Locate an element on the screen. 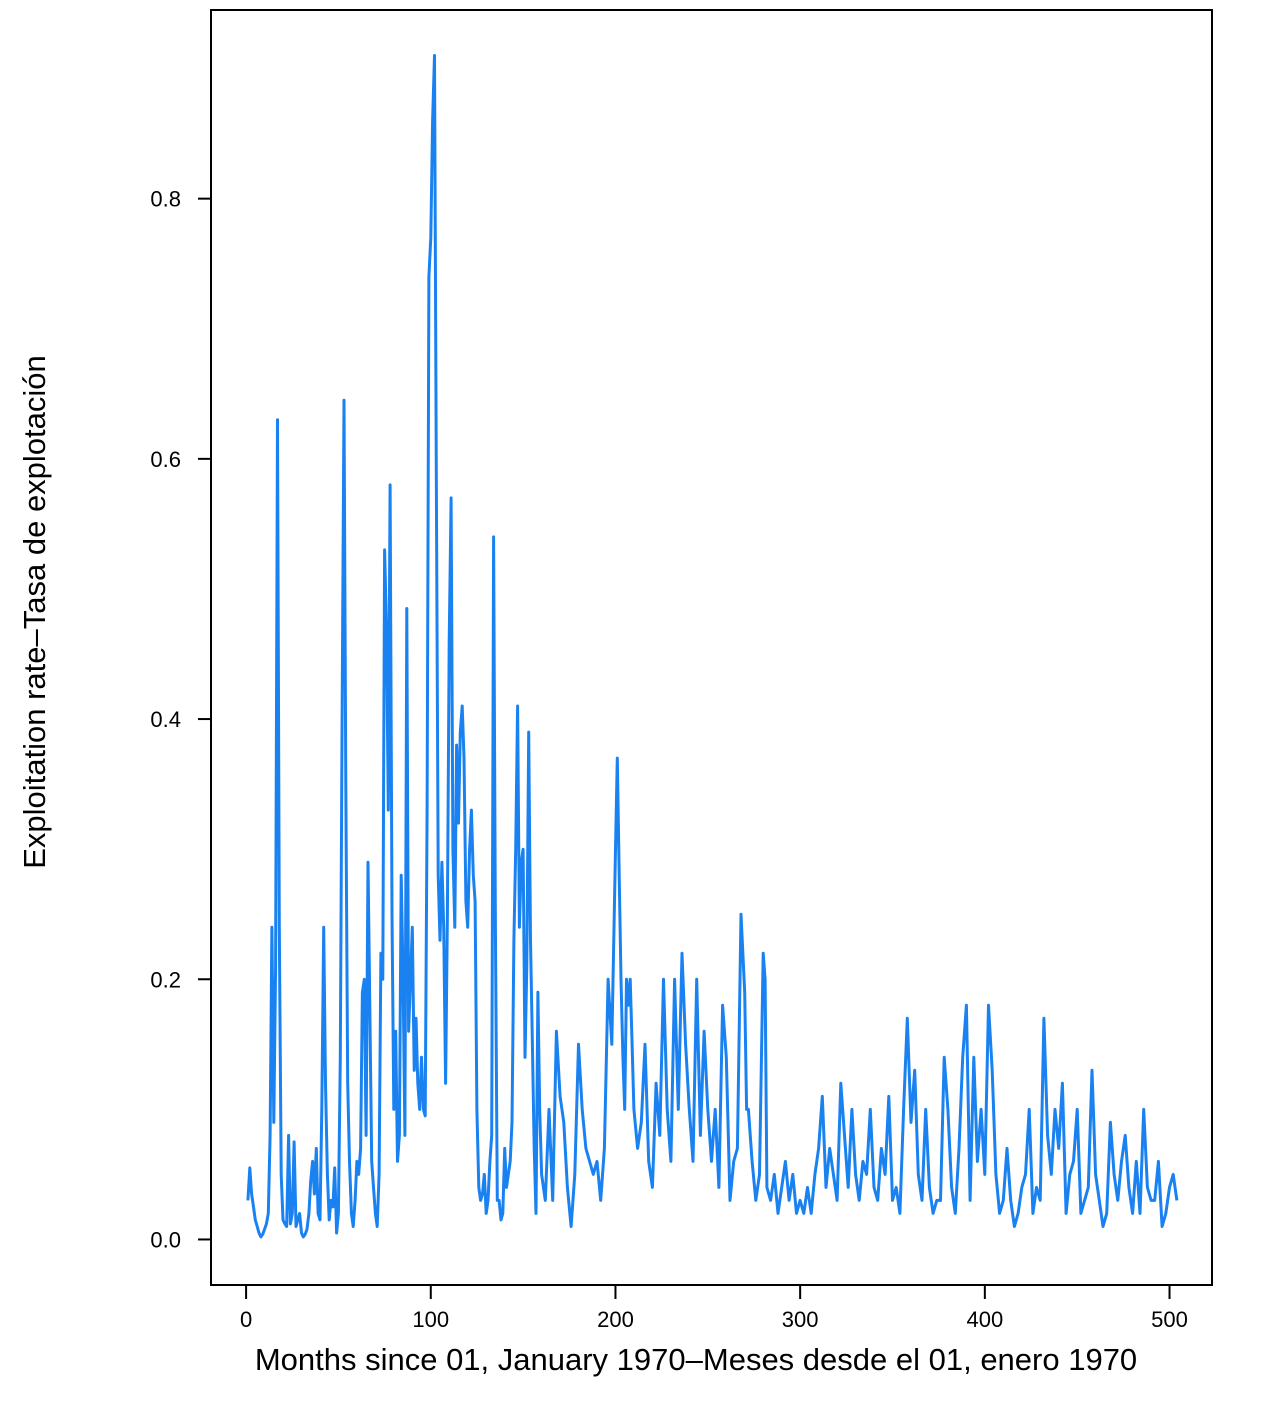 The height and width of the screenshot is (1418, 1270). x-tick-label: 100 is located at coordinates (430, 1319).